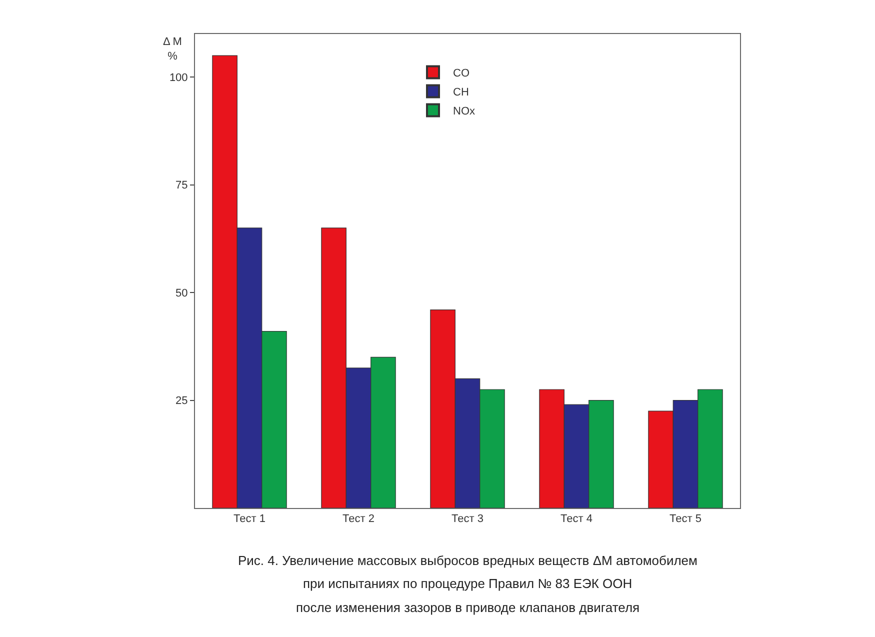  Describe the element at coordinates (468, 607) in the screenshot. I see `text: после изменения зазоров в приводе клапанов двигателя` at that location.